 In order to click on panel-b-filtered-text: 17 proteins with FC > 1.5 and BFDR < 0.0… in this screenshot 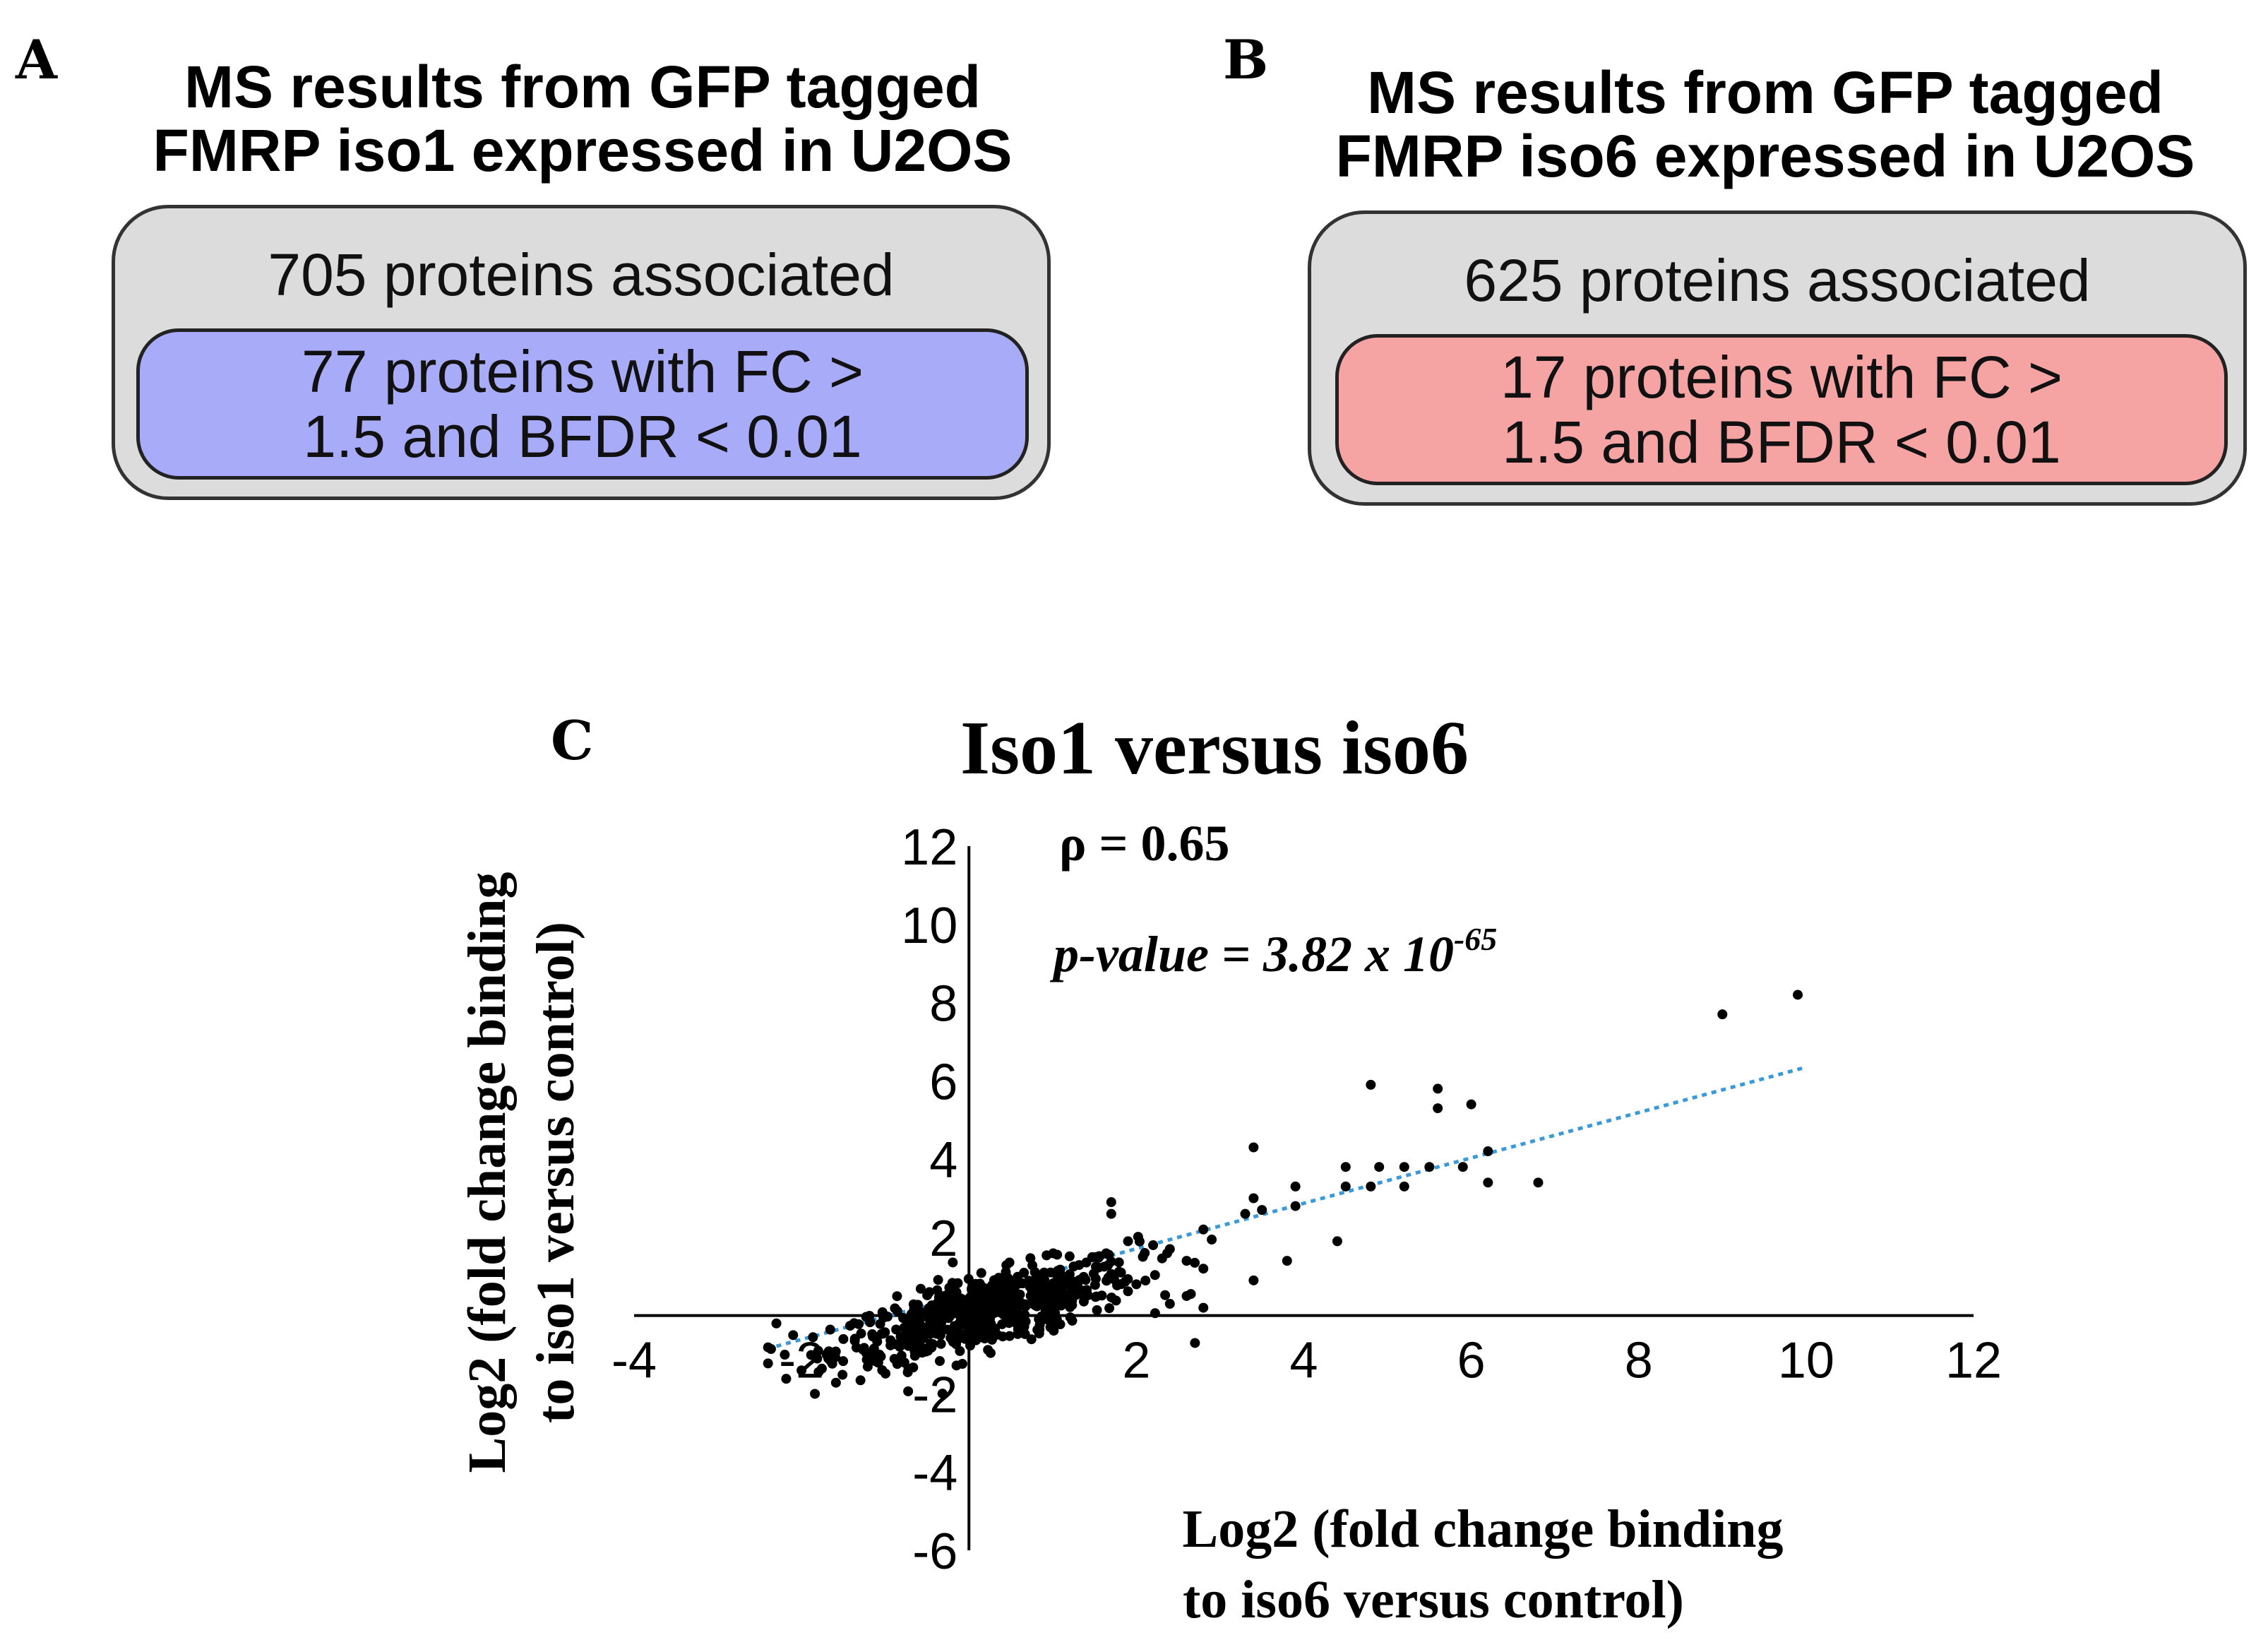, I will do `click(1782, 410)`.